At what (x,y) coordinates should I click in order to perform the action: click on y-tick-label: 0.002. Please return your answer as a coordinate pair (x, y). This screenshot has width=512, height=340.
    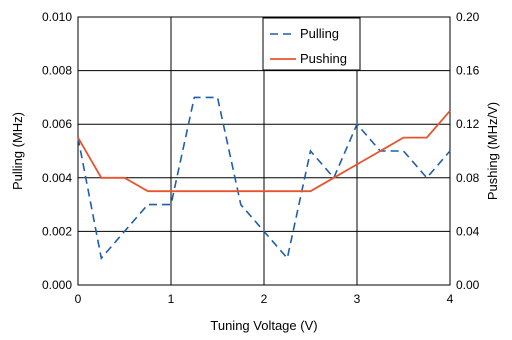
    Looking at the image, I should click on (57, 231).